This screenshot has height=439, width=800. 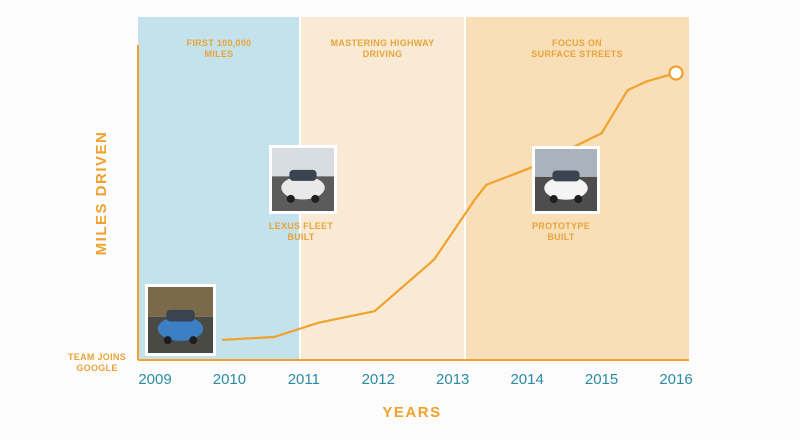 I want to click on prototype-photo-car-window, so click(x=566, y=176).